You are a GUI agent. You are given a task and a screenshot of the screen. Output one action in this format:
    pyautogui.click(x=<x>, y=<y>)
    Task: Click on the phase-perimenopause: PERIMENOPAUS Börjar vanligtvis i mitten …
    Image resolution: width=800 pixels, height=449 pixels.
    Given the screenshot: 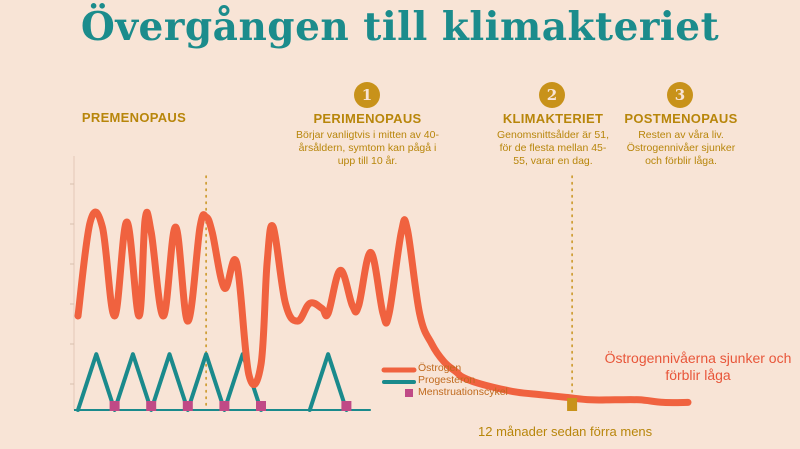 What is the action you would take?
    pyautogui.click(x=367, y=139)
    